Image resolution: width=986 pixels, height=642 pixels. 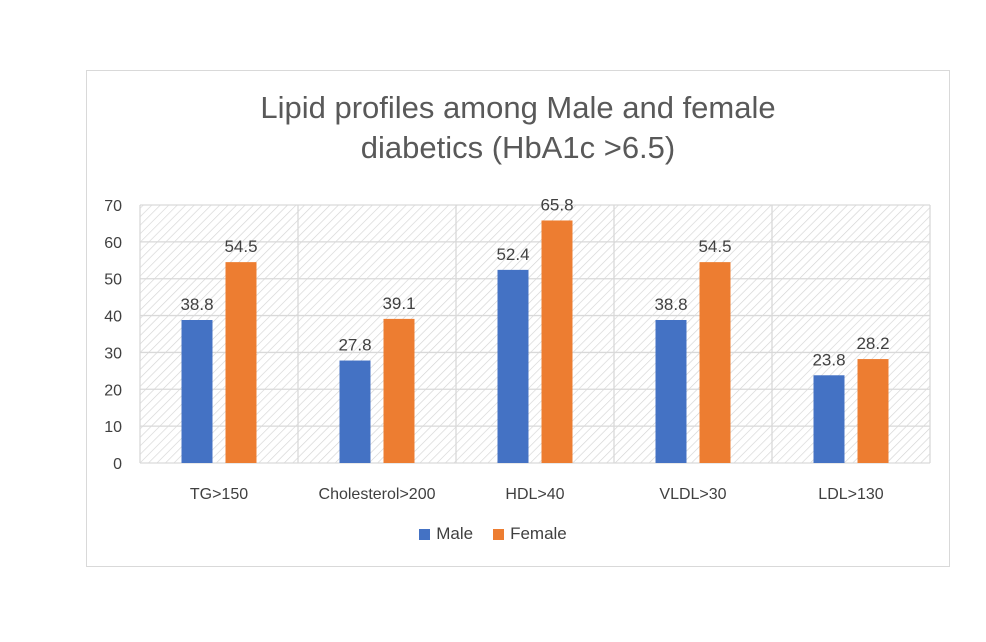 I want to click on data-label: 28.2, so click(x=872, y=343).